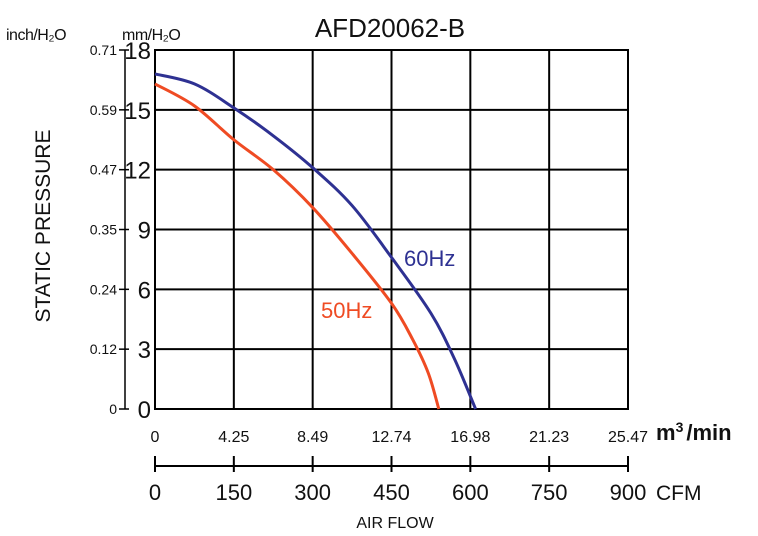  I want to click on x-tick-label-cfm: 600, so click(470, 492).